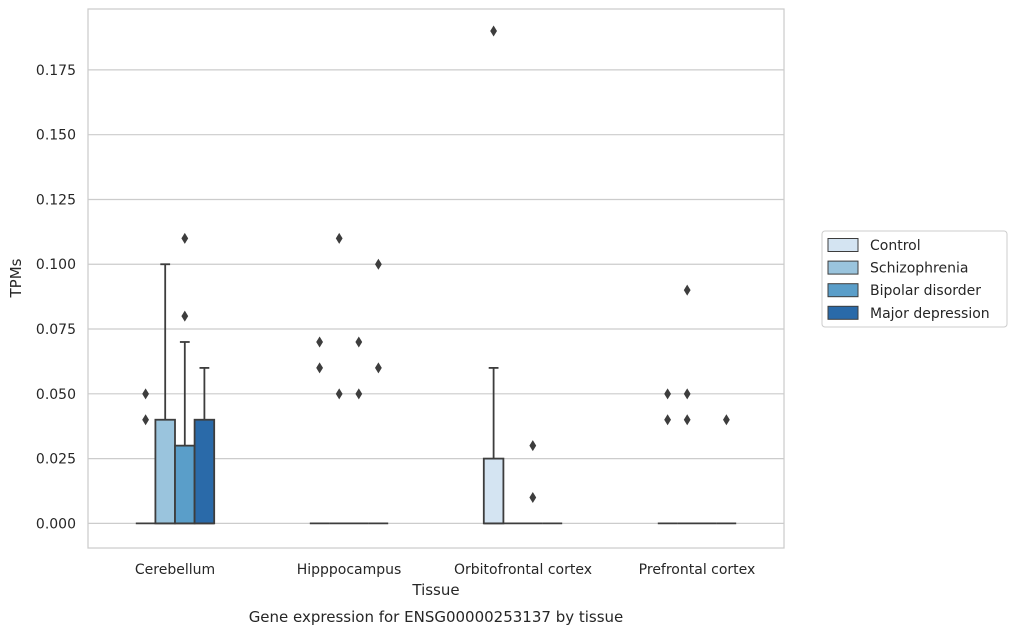  I want to click on y-tick-label: 0.100, so click(56, 265).